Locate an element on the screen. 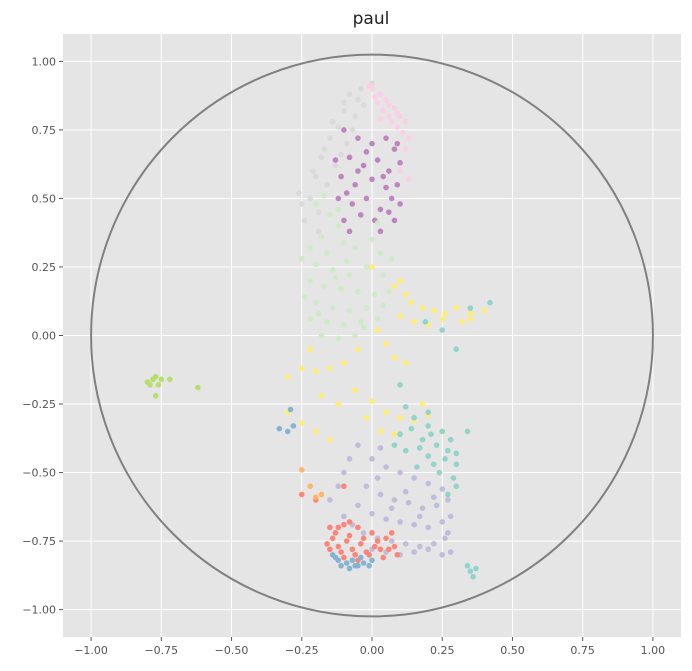 This screenshot has width=692, height=671. y-tick-label: 1.00 is located at coordinates (44, 61).